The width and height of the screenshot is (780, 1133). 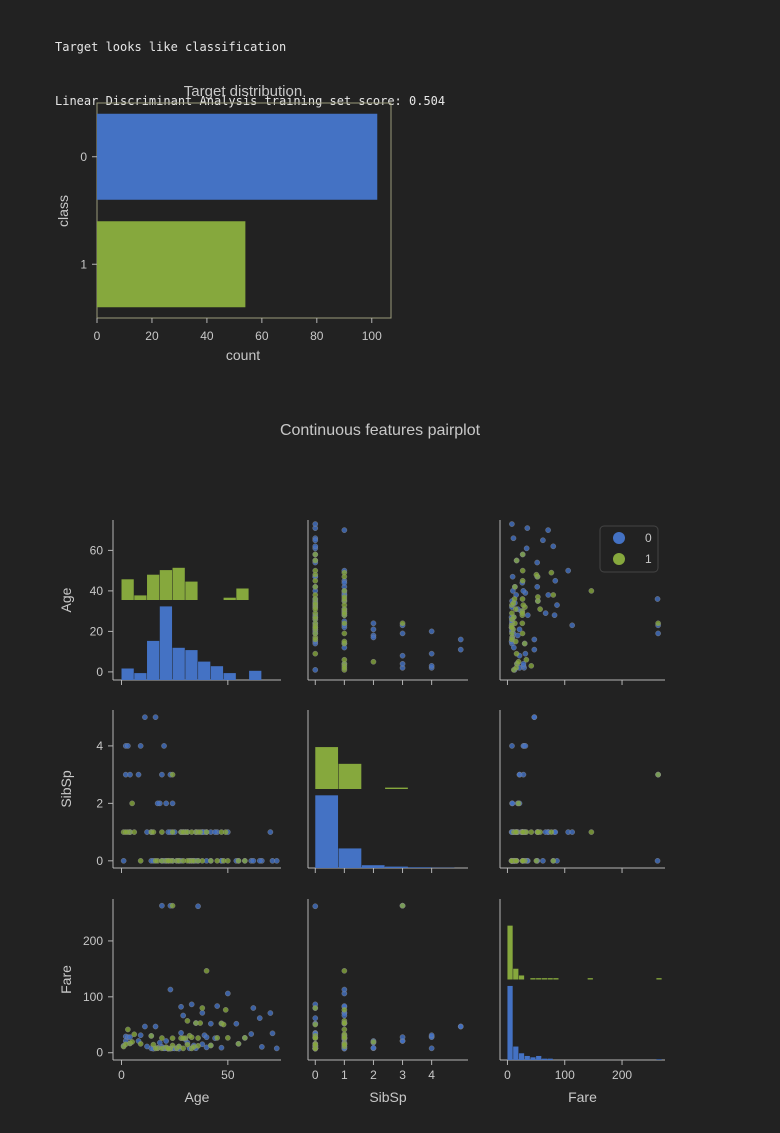 What do you see at coordinates (83, 157) in the screenshot?
I see `bar-ytick-label: 0` at bounding box center [83, 157].